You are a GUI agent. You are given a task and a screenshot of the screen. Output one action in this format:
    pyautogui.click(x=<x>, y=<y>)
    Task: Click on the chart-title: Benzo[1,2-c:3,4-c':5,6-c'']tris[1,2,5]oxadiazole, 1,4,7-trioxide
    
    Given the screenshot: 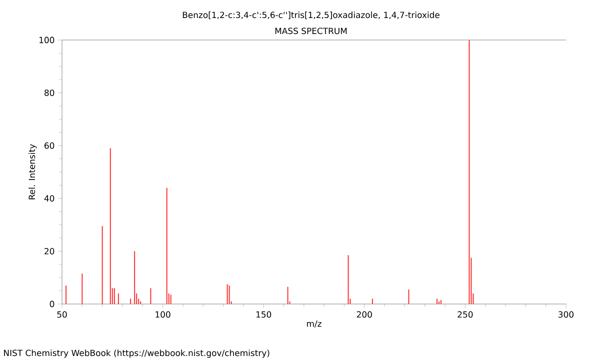 What is the action you would take?
    pyautogui.click(x=311, y=16)
    